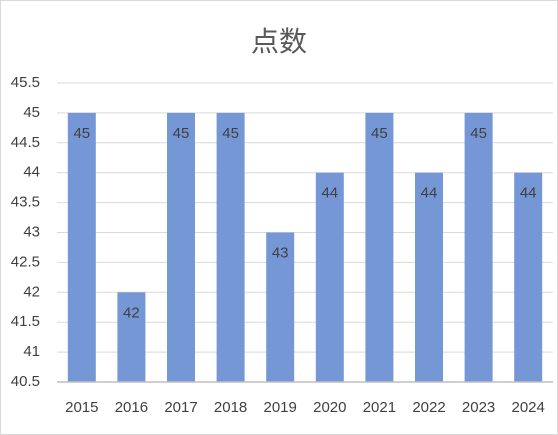  What do you see at coordinates (280, 252) in the screenshot?
I see `data-label: 43` at bounding box center [280, 252].